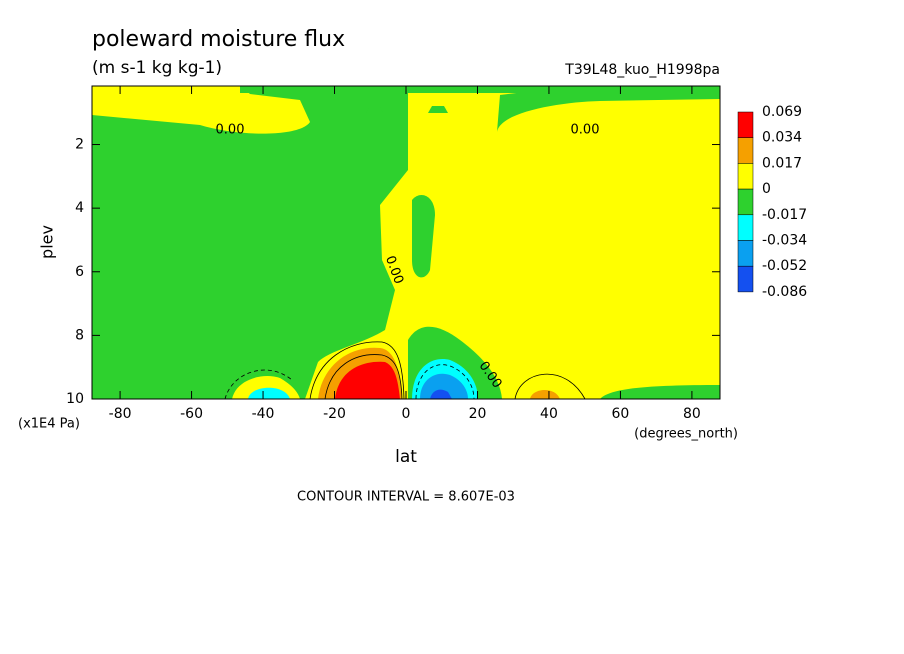 This screenshot has height=654, width=904. I want to click on x-tick-label: 80, so click(692, 414).